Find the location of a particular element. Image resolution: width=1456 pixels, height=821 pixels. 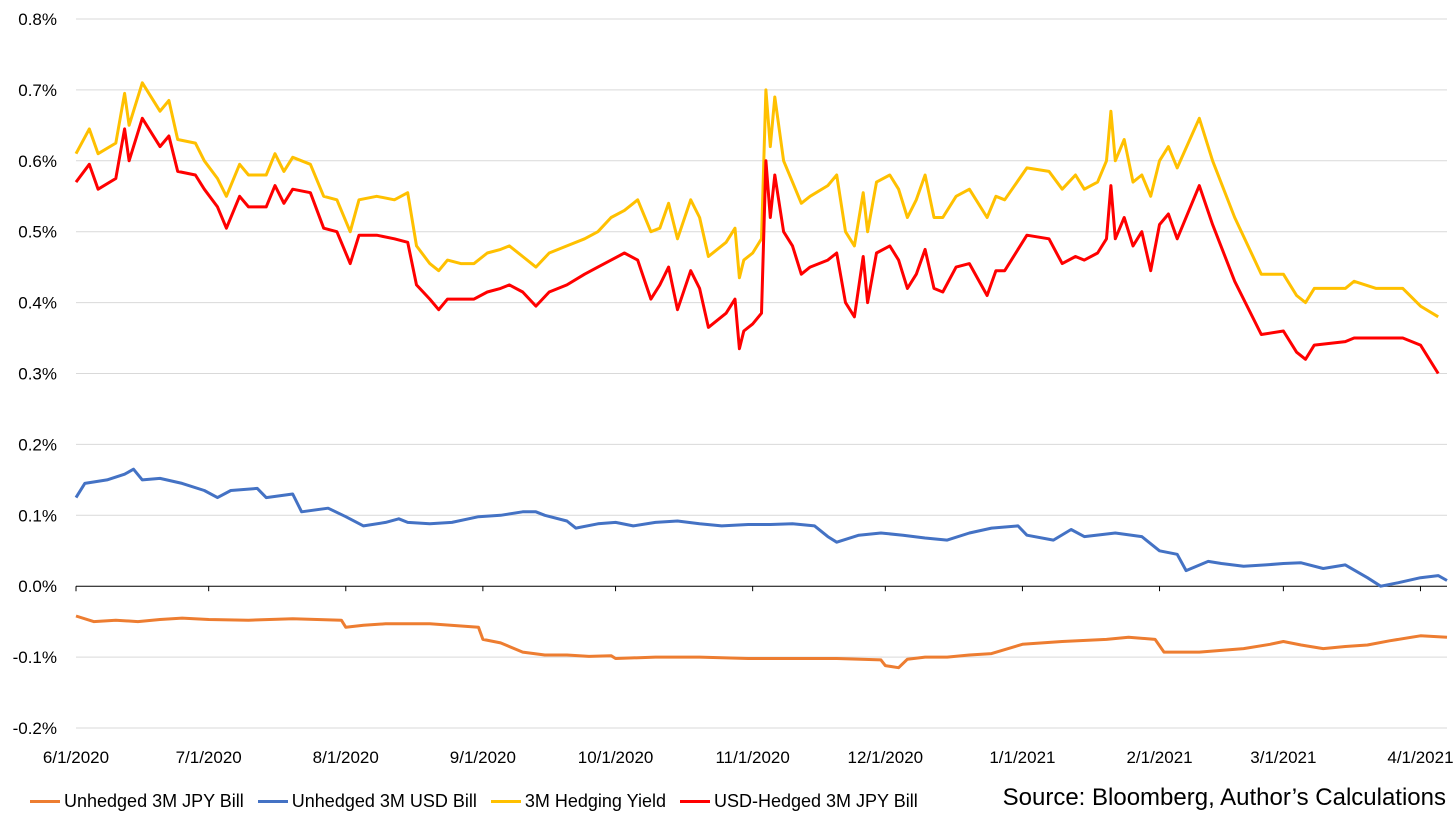

legend-label-unhedged-usd: Unhedged 3M USD Bill is located at coordinates (384, 800).